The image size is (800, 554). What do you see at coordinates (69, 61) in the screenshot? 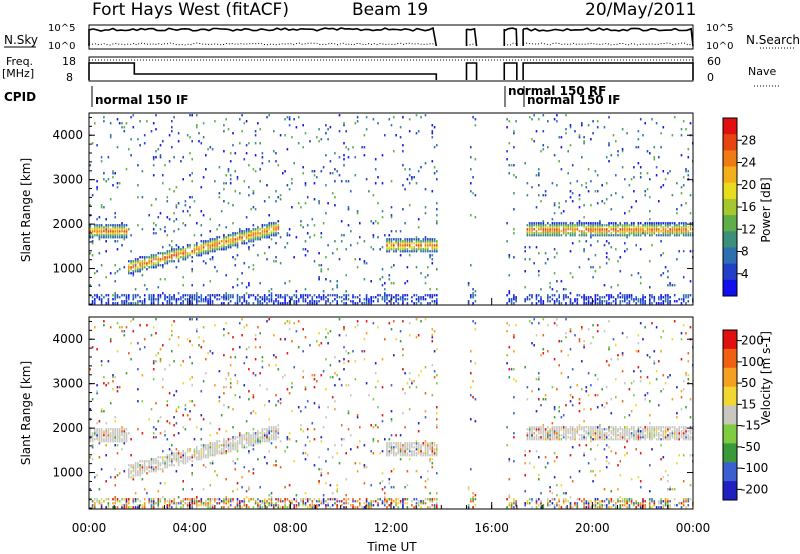
I see `freq-tick-high: 18` at bounding box center [69, 61].